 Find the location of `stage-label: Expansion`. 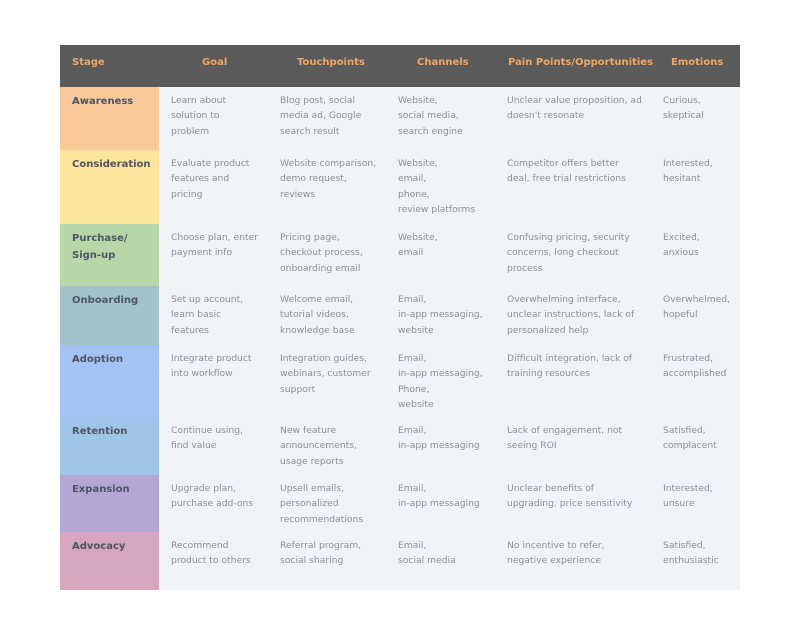

stage-label: Expansion is located at coordinates (101, 489).